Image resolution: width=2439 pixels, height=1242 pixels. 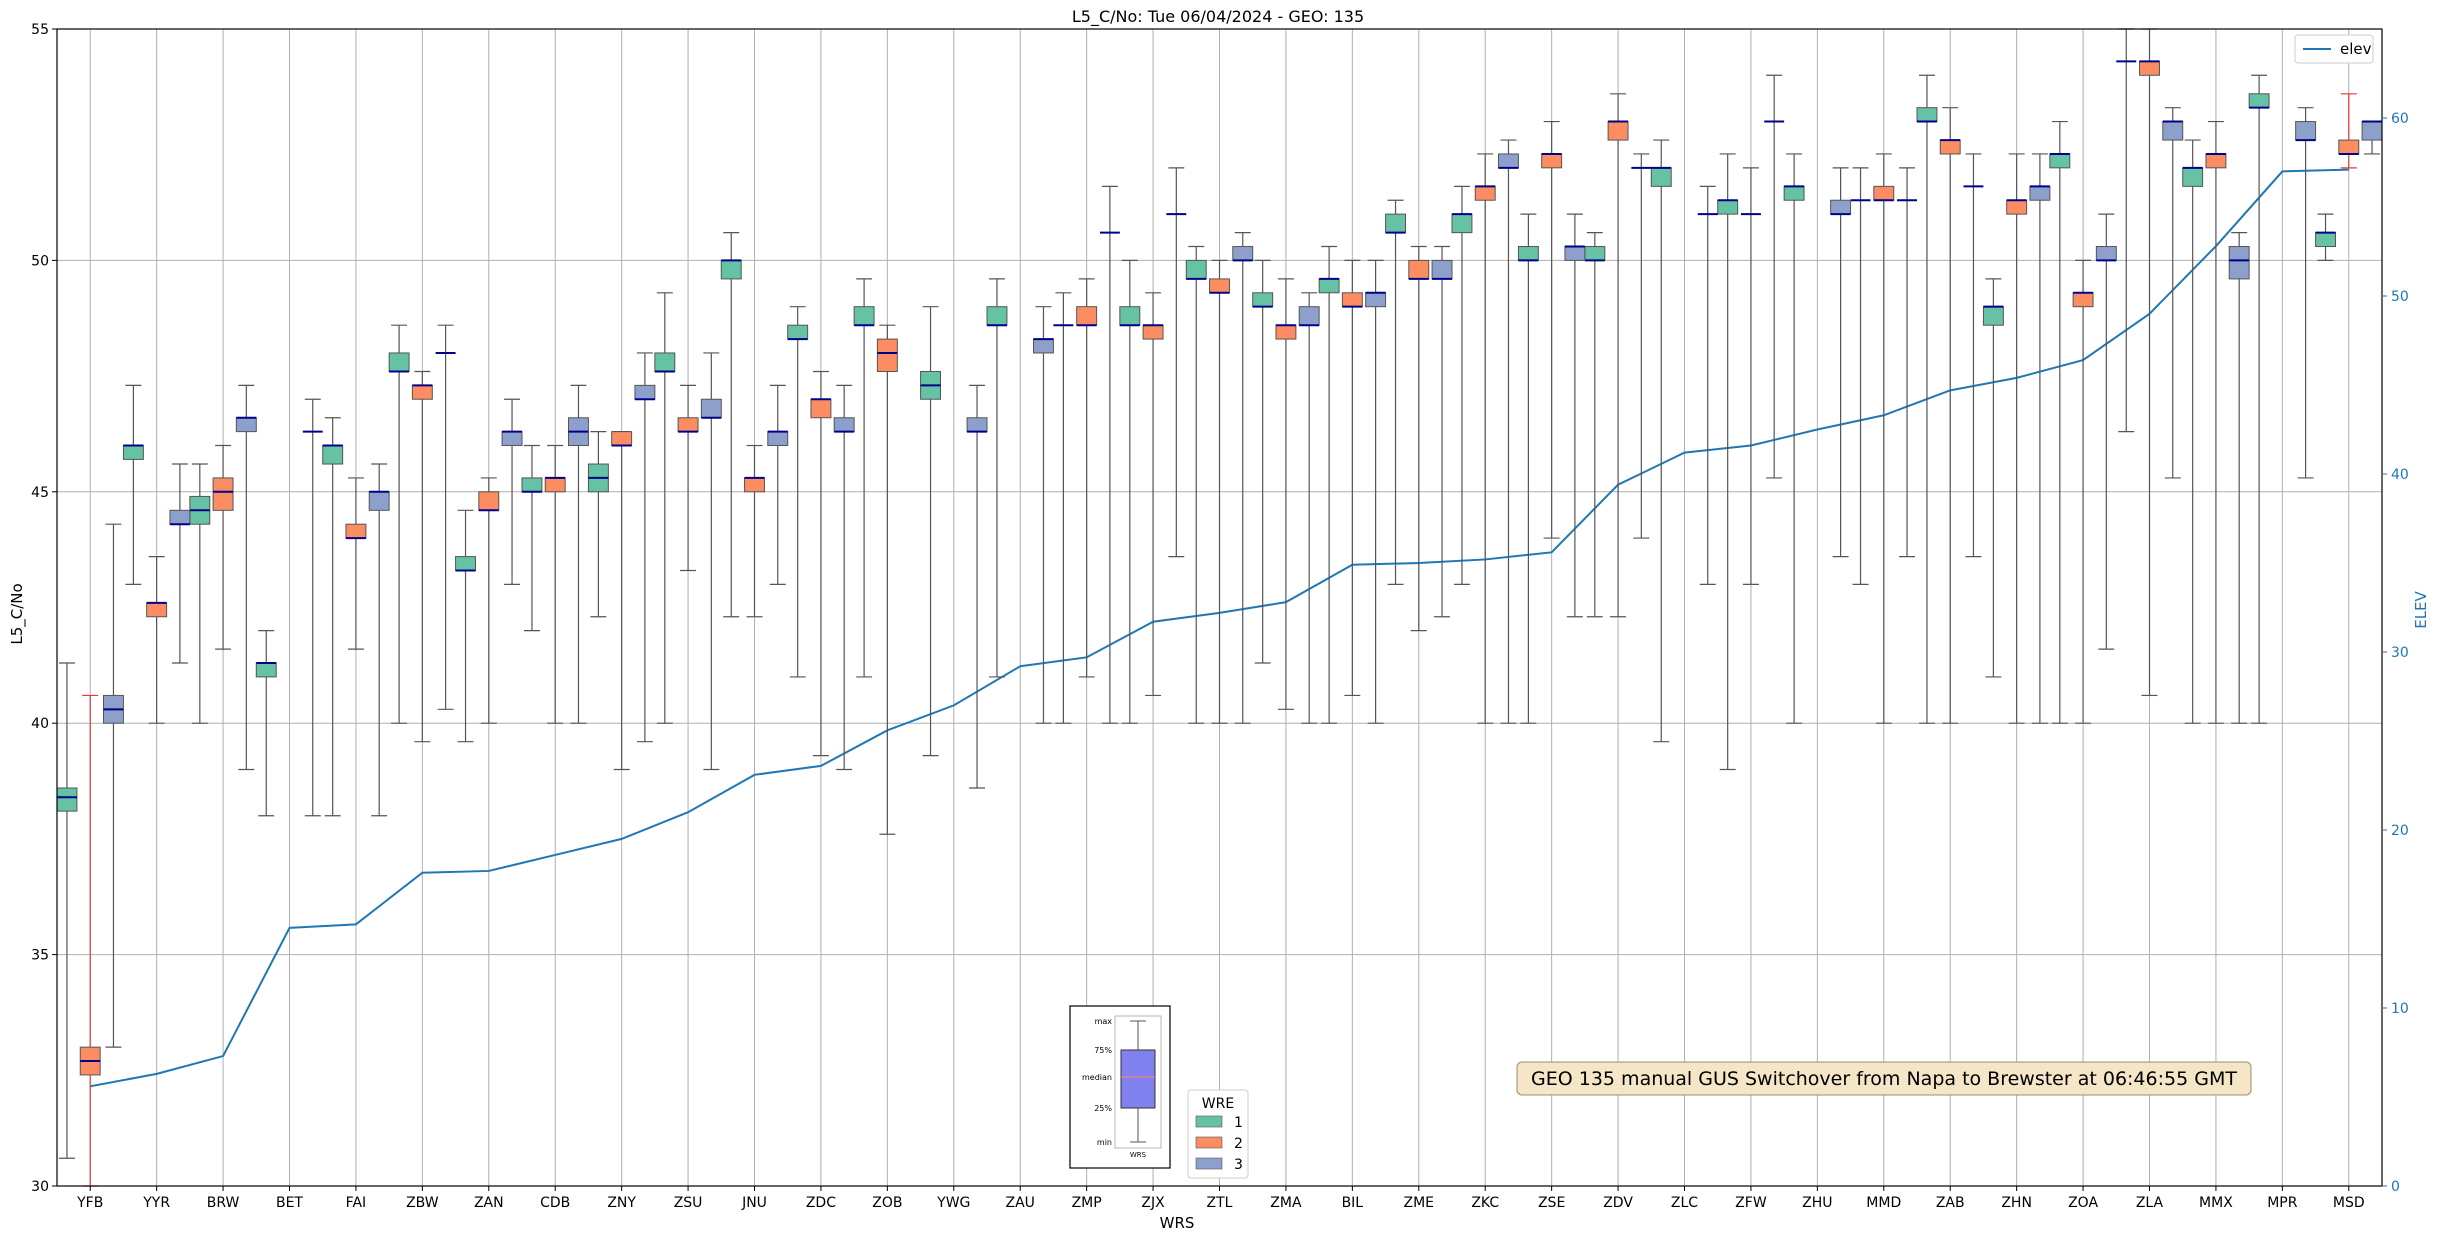 I want to click on box-wre1-zme, so click(x=1395, y=392).